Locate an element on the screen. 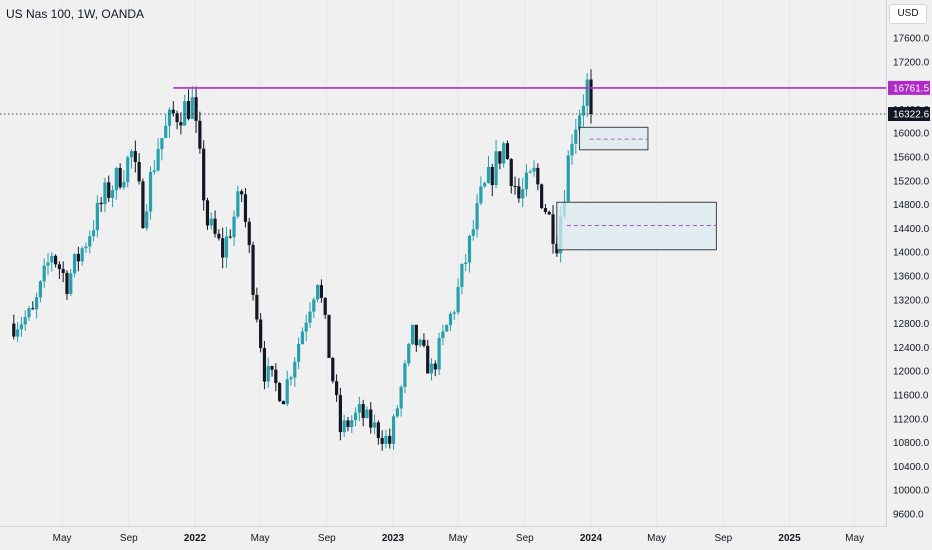 This screenshot has height=550, width=932. last-price-label: 16322.6 is located at coordinates (909, 114).